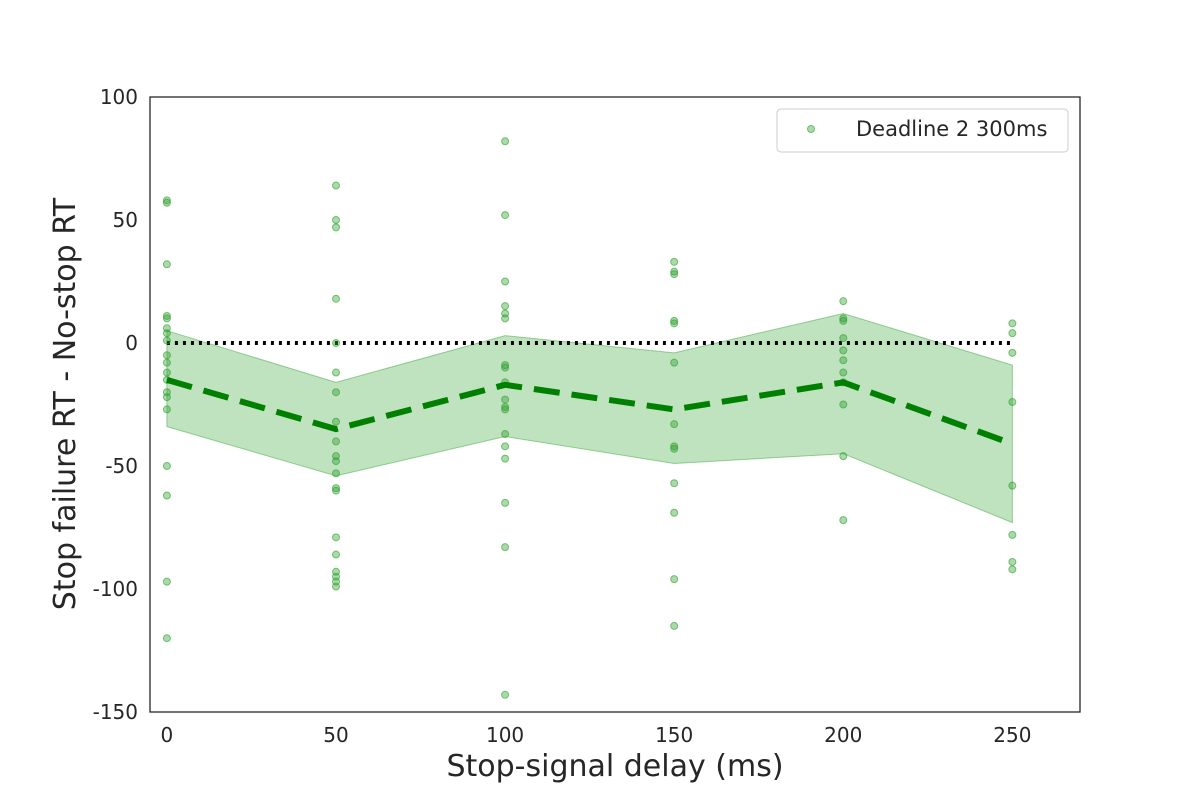 The image size is (1200, 800). Describe the element at coordinates (1012, 735) in the screenshot. I see `x-tick-label: 250` at that location.